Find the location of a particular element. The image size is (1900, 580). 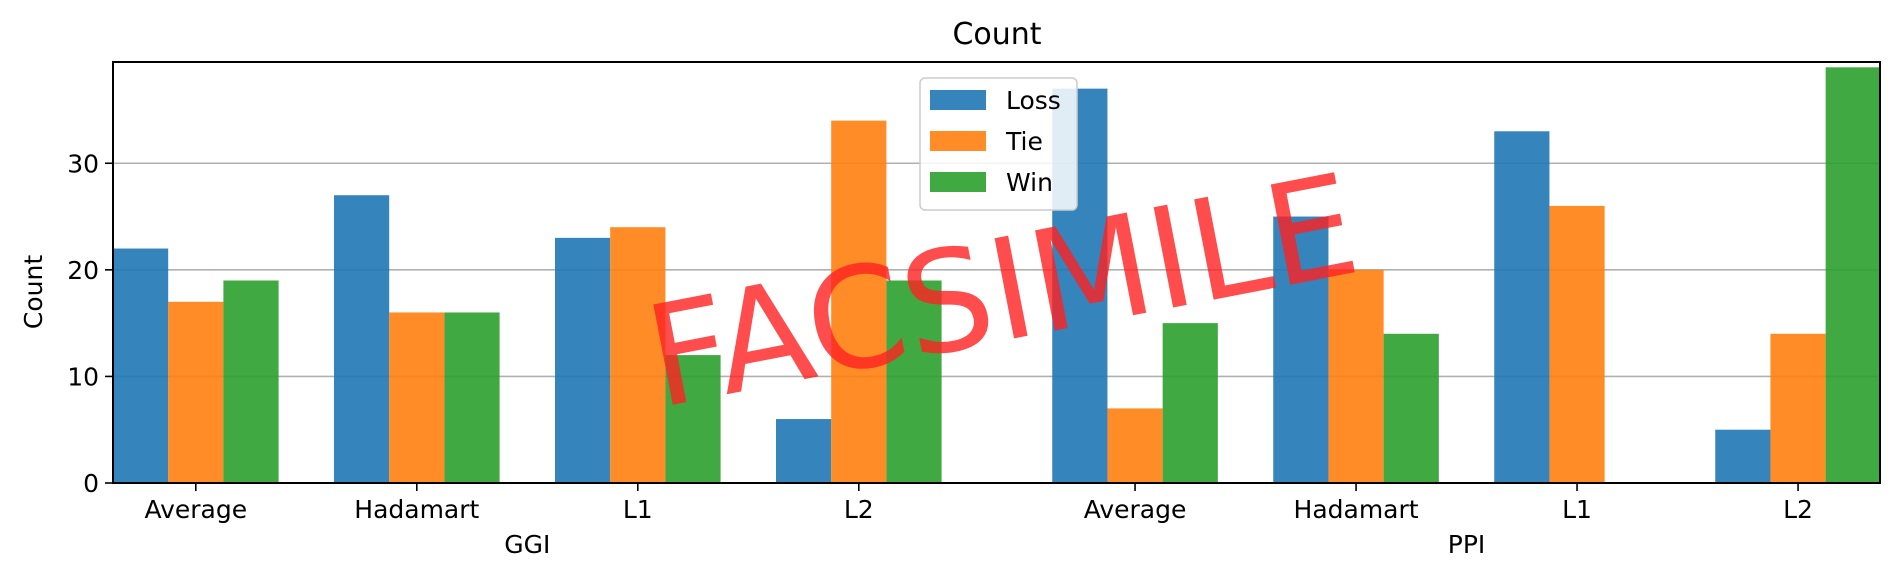

y-axis-ticks: 0 10 20 30 is located at coordinates (90, 323).